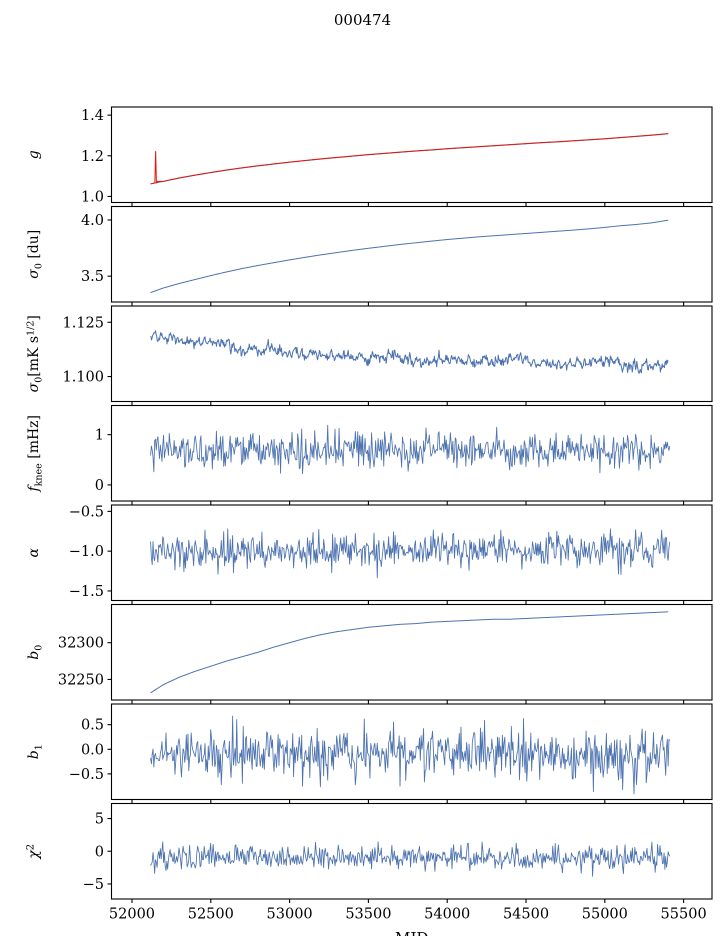 This screenshot has height=936, width=725. What do you see at coordinates (35, 652) in the screenshot?
I see `panel-6-ylabel: b0` at bounding box center [35, 652].